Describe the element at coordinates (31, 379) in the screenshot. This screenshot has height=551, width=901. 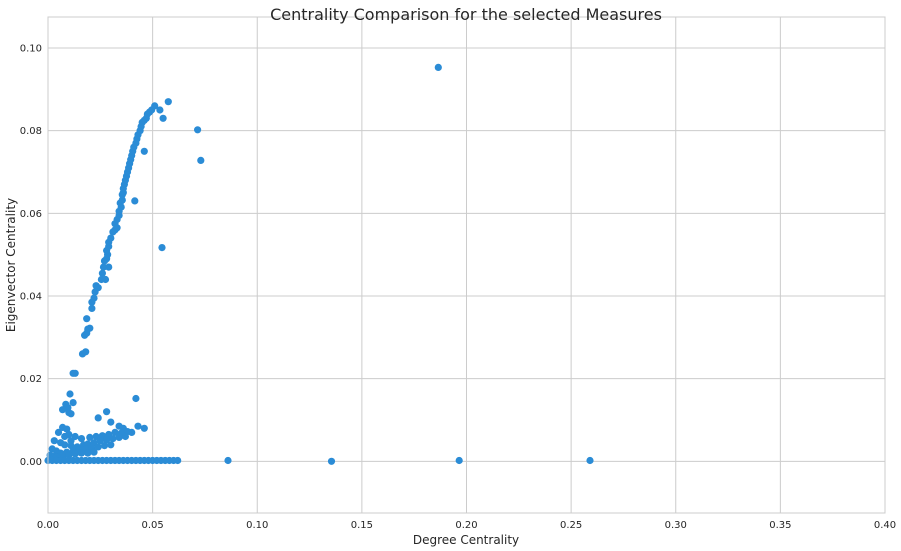
I see `y-tick-label: 0.02` at that location.